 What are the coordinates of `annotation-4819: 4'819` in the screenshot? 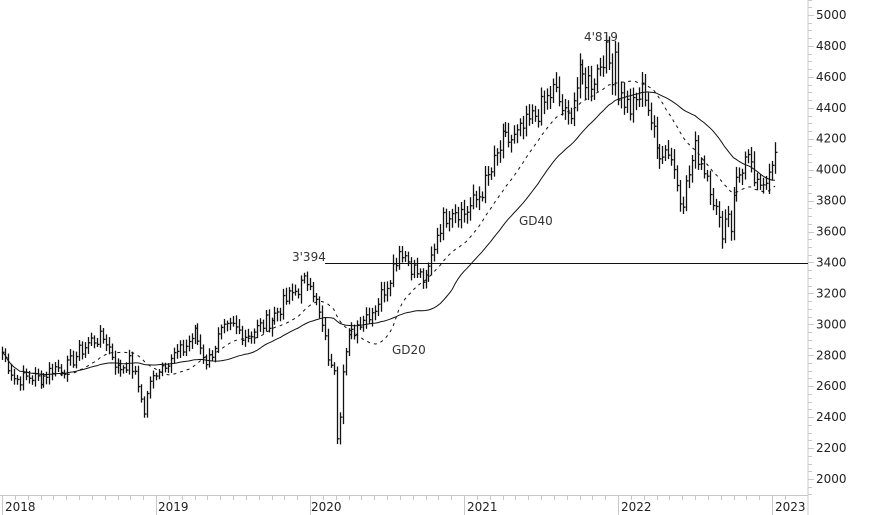 It's located at (601, 37).